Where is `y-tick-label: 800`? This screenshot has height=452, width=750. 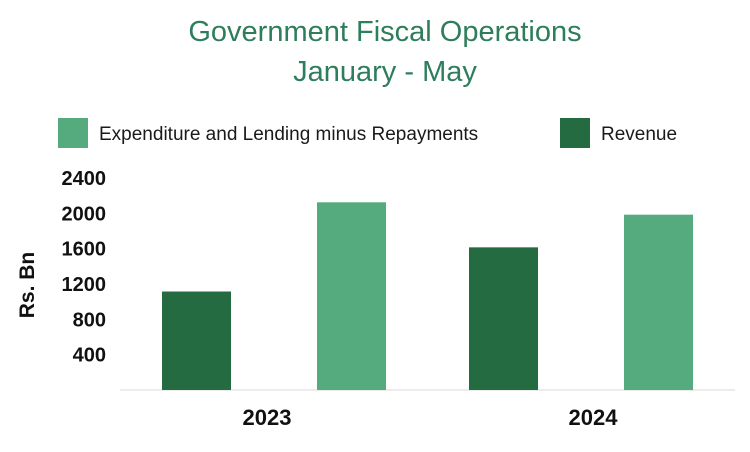 y-tick-label: 800 is located at coordinates (89, 320).